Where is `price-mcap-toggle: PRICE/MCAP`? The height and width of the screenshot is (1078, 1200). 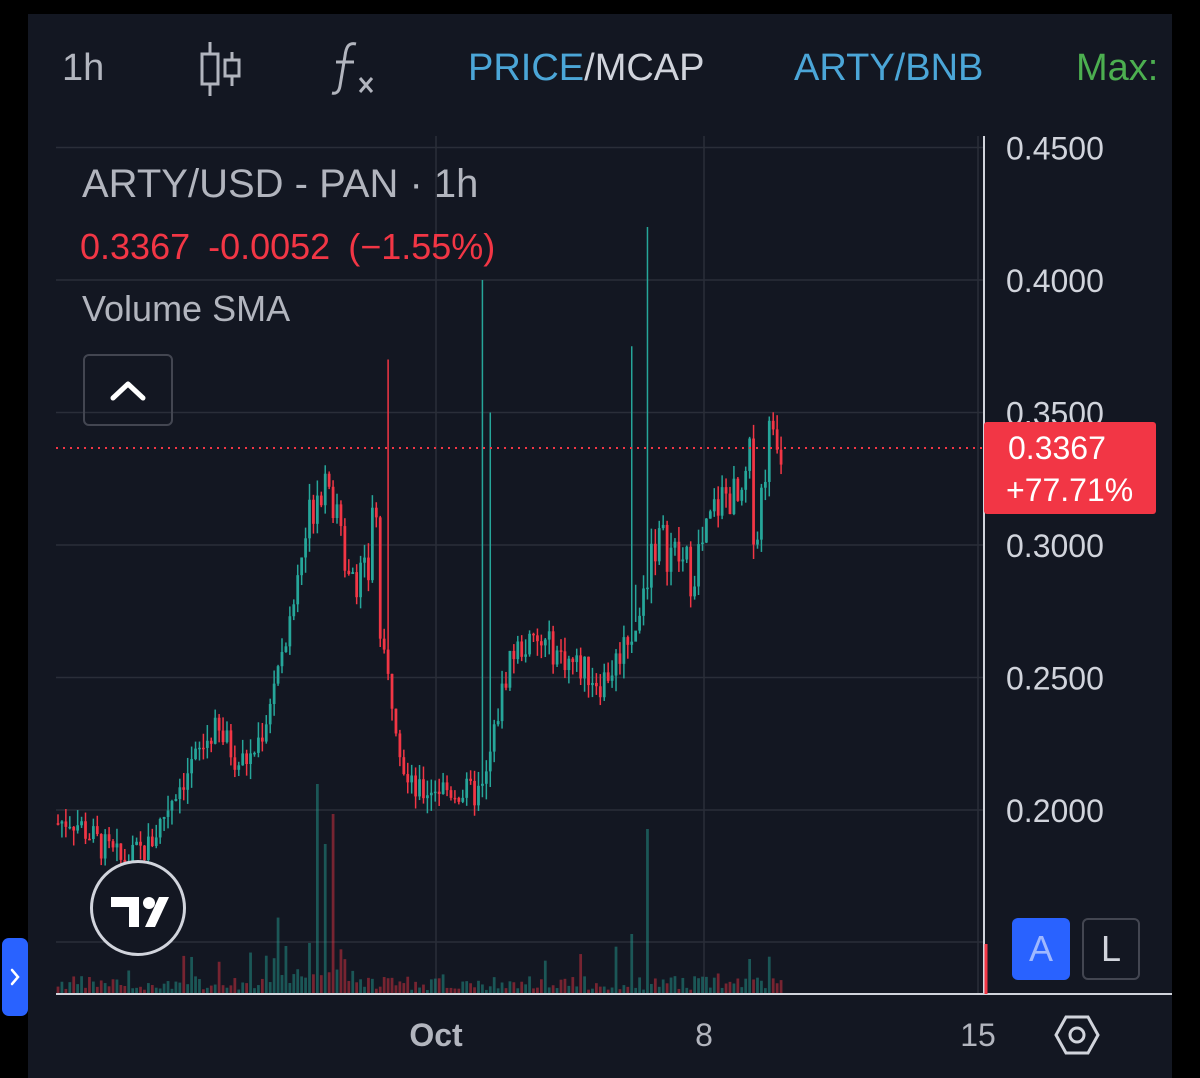 price-mcap-toggle: PRICE/MCAP is located at coordinates (586, 68).